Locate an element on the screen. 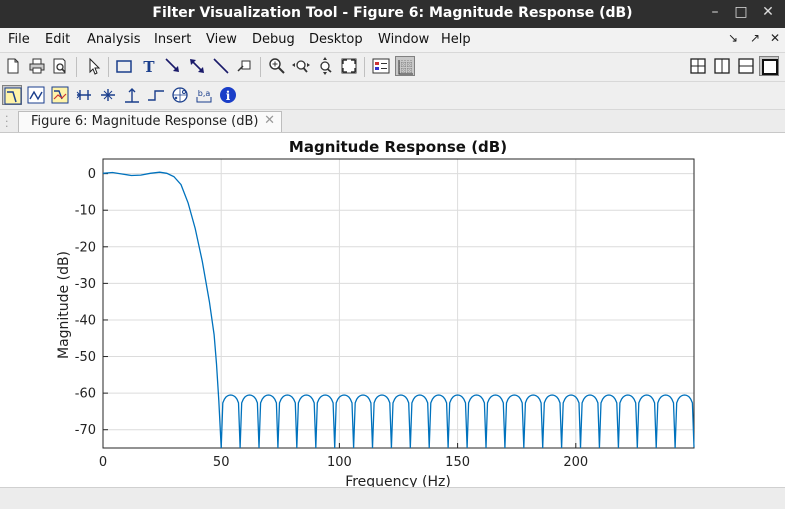  double-arrow-icon is located at coordinates (197, 66).